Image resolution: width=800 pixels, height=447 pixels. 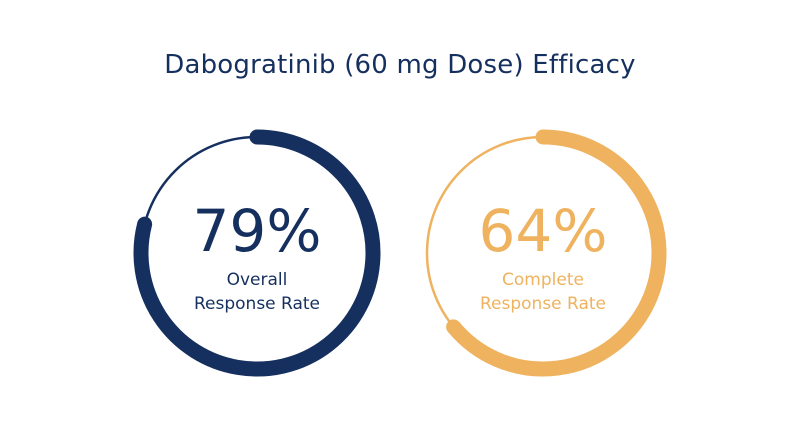 What do you see at coordinates (543, 231) in the screenshot?
I see `gauge-value-label: 64%` at bounding box center [543, 231].